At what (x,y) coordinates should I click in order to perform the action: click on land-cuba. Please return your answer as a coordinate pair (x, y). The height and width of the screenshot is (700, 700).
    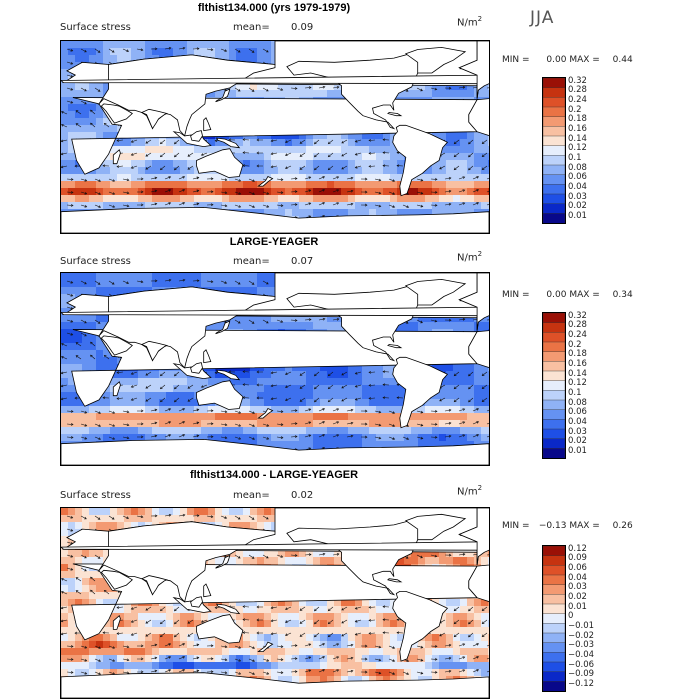
    Looking at the image, I should click on (395, 346).